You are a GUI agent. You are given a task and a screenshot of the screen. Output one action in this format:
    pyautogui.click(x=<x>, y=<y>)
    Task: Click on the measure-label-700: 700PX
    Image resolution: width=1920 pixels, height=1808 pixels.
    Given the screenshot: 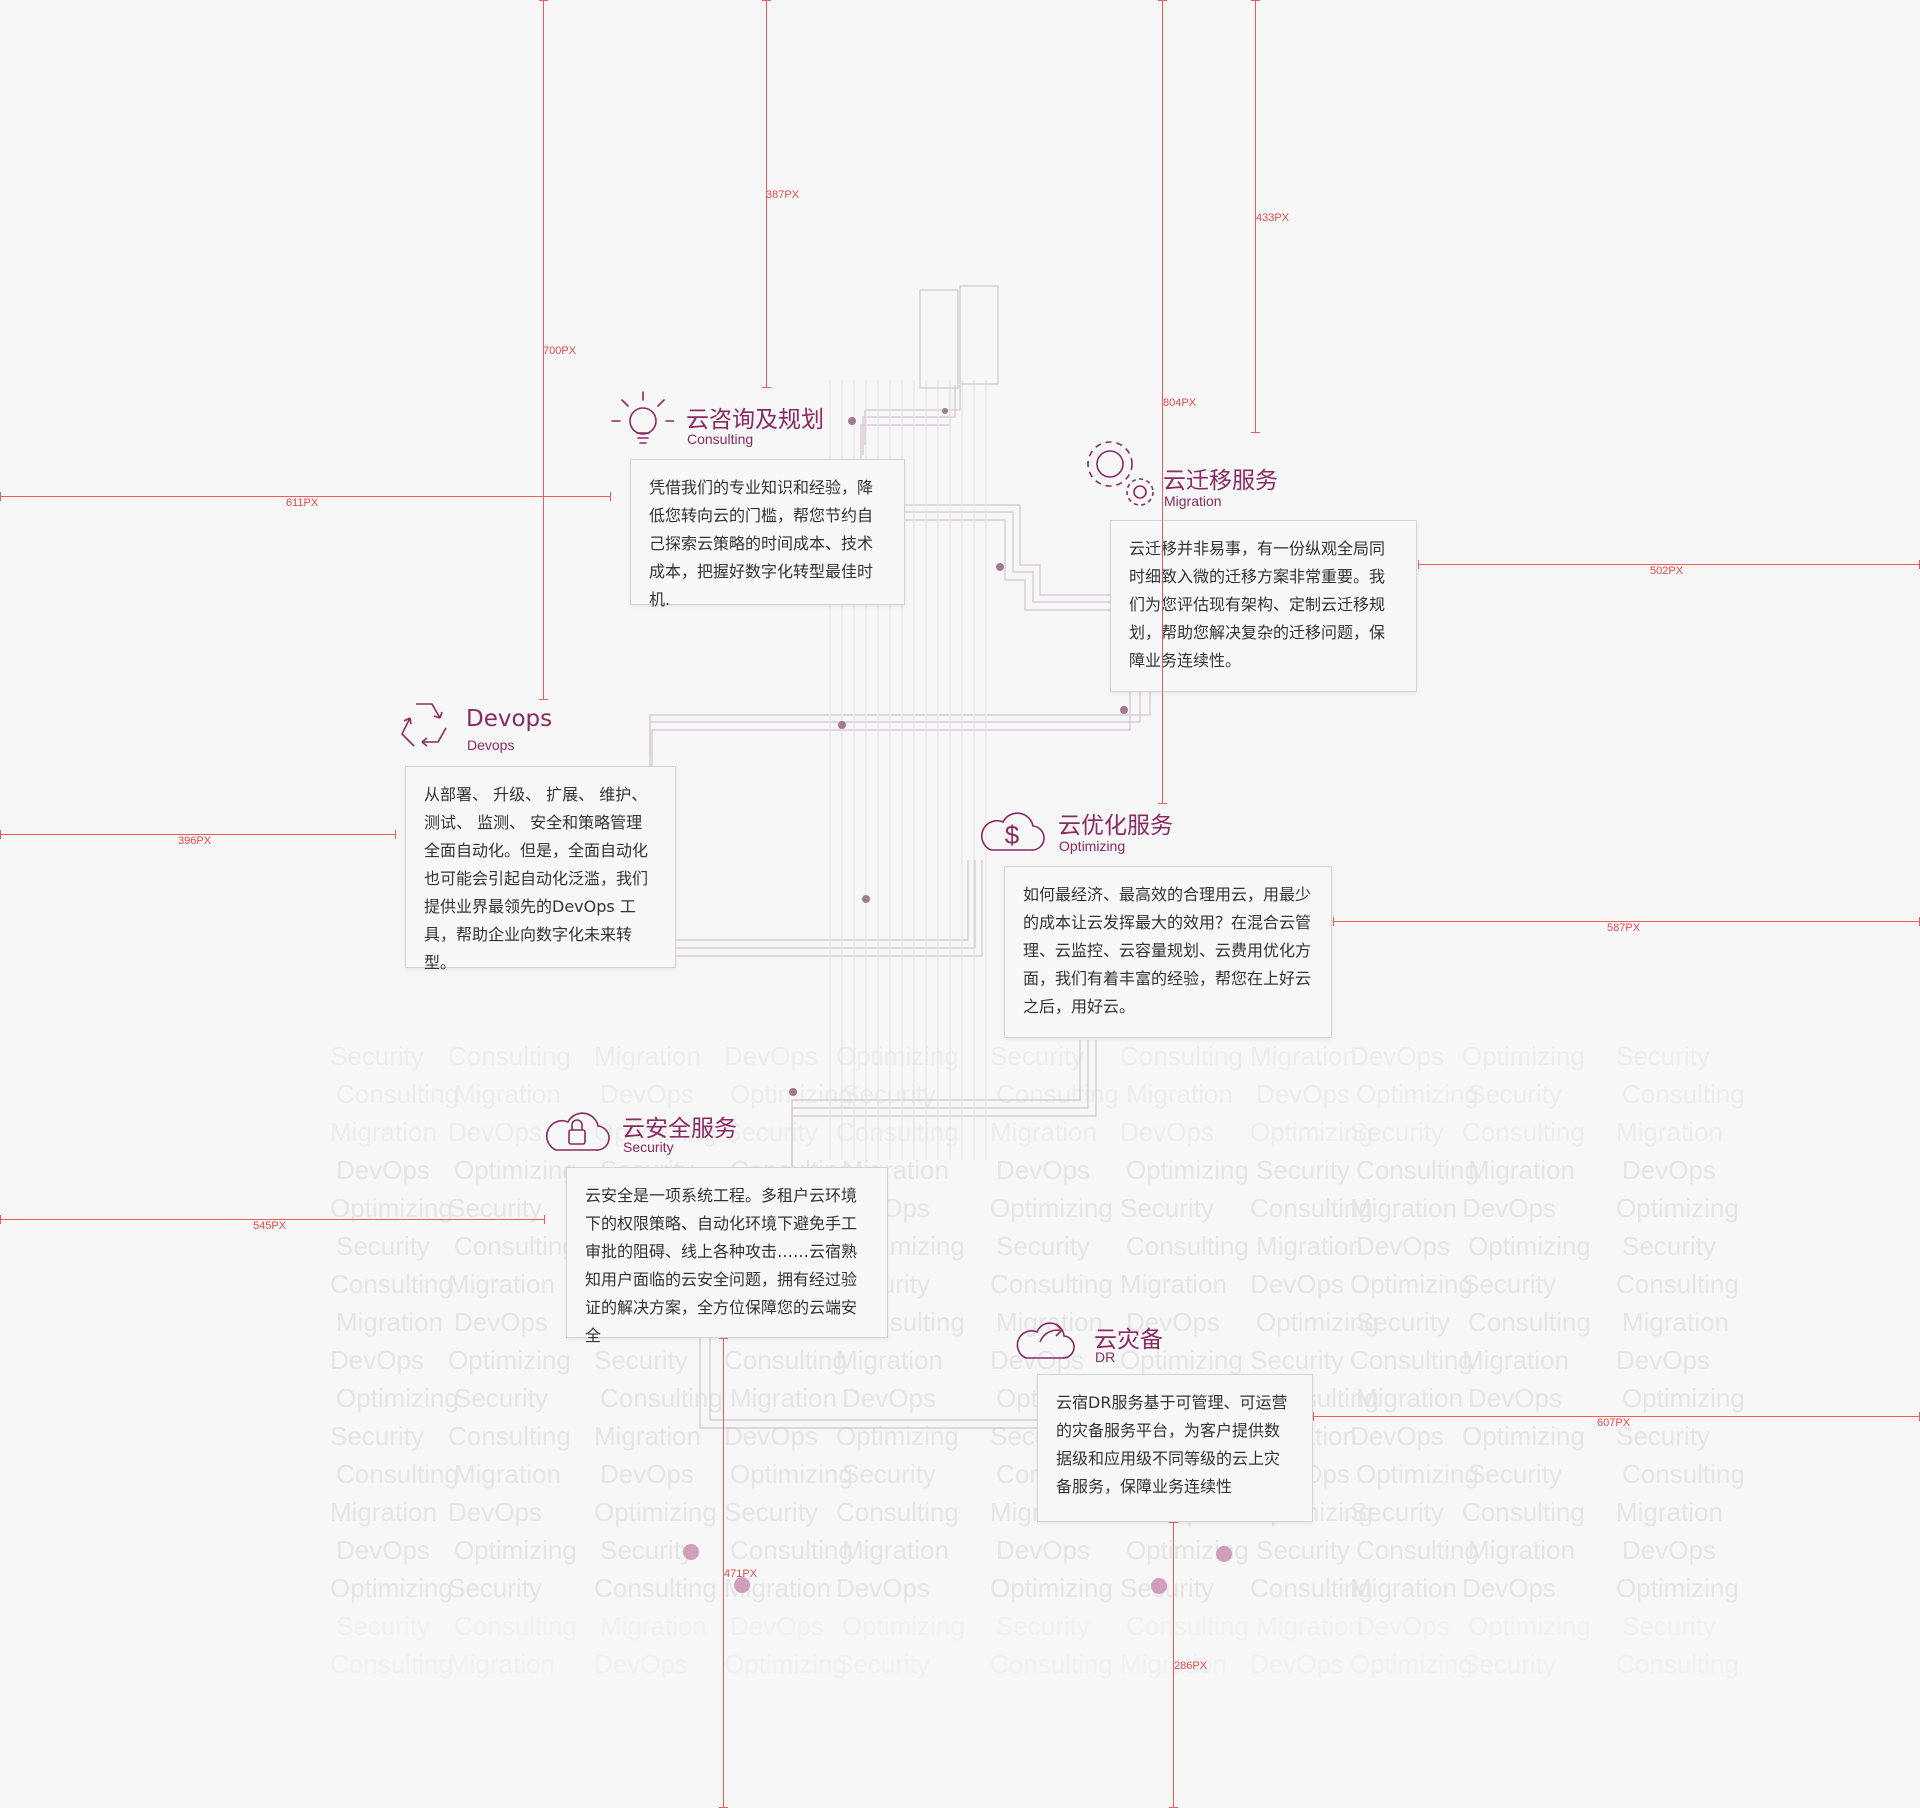 What is the action you would take?
    pyautogui.click(x=560, y=351)
    